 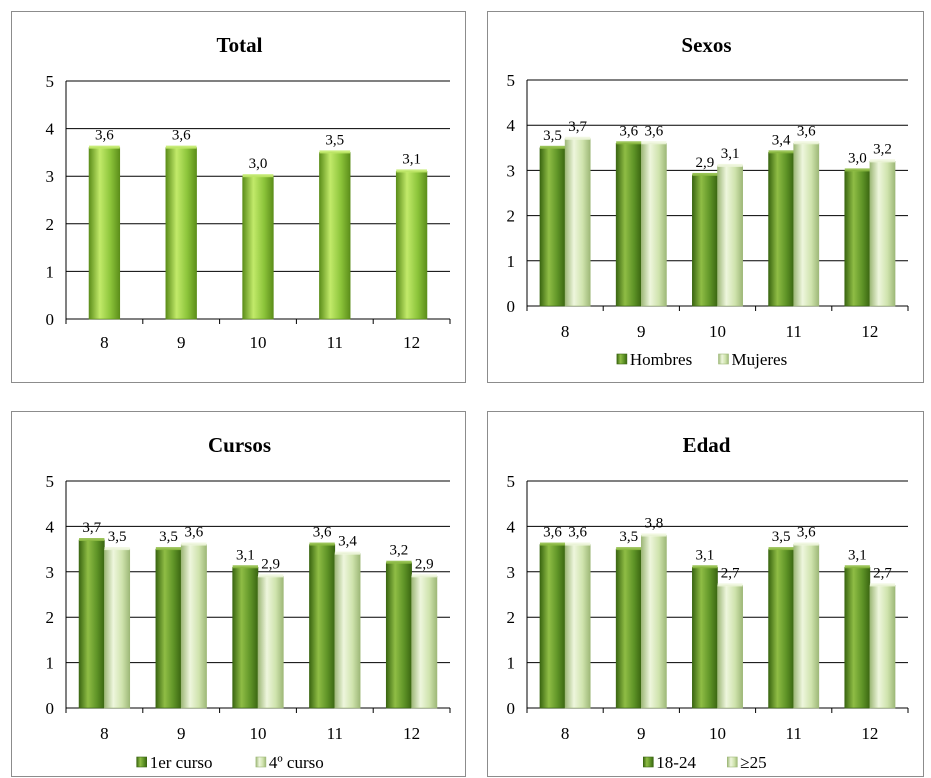 What do you see at coordinates (882, 149) in the screenshot?
I see `data-label: 3,2` at bounding box center [882, 149].